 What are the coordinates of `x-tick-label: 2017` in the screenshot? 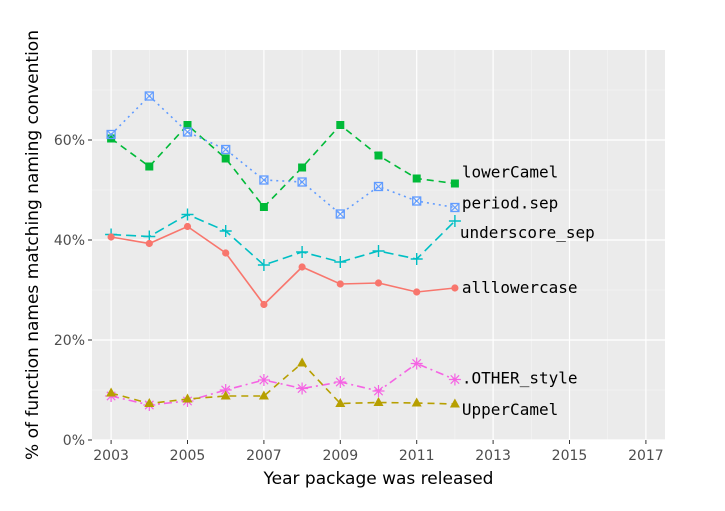 It's located at (646, 456).